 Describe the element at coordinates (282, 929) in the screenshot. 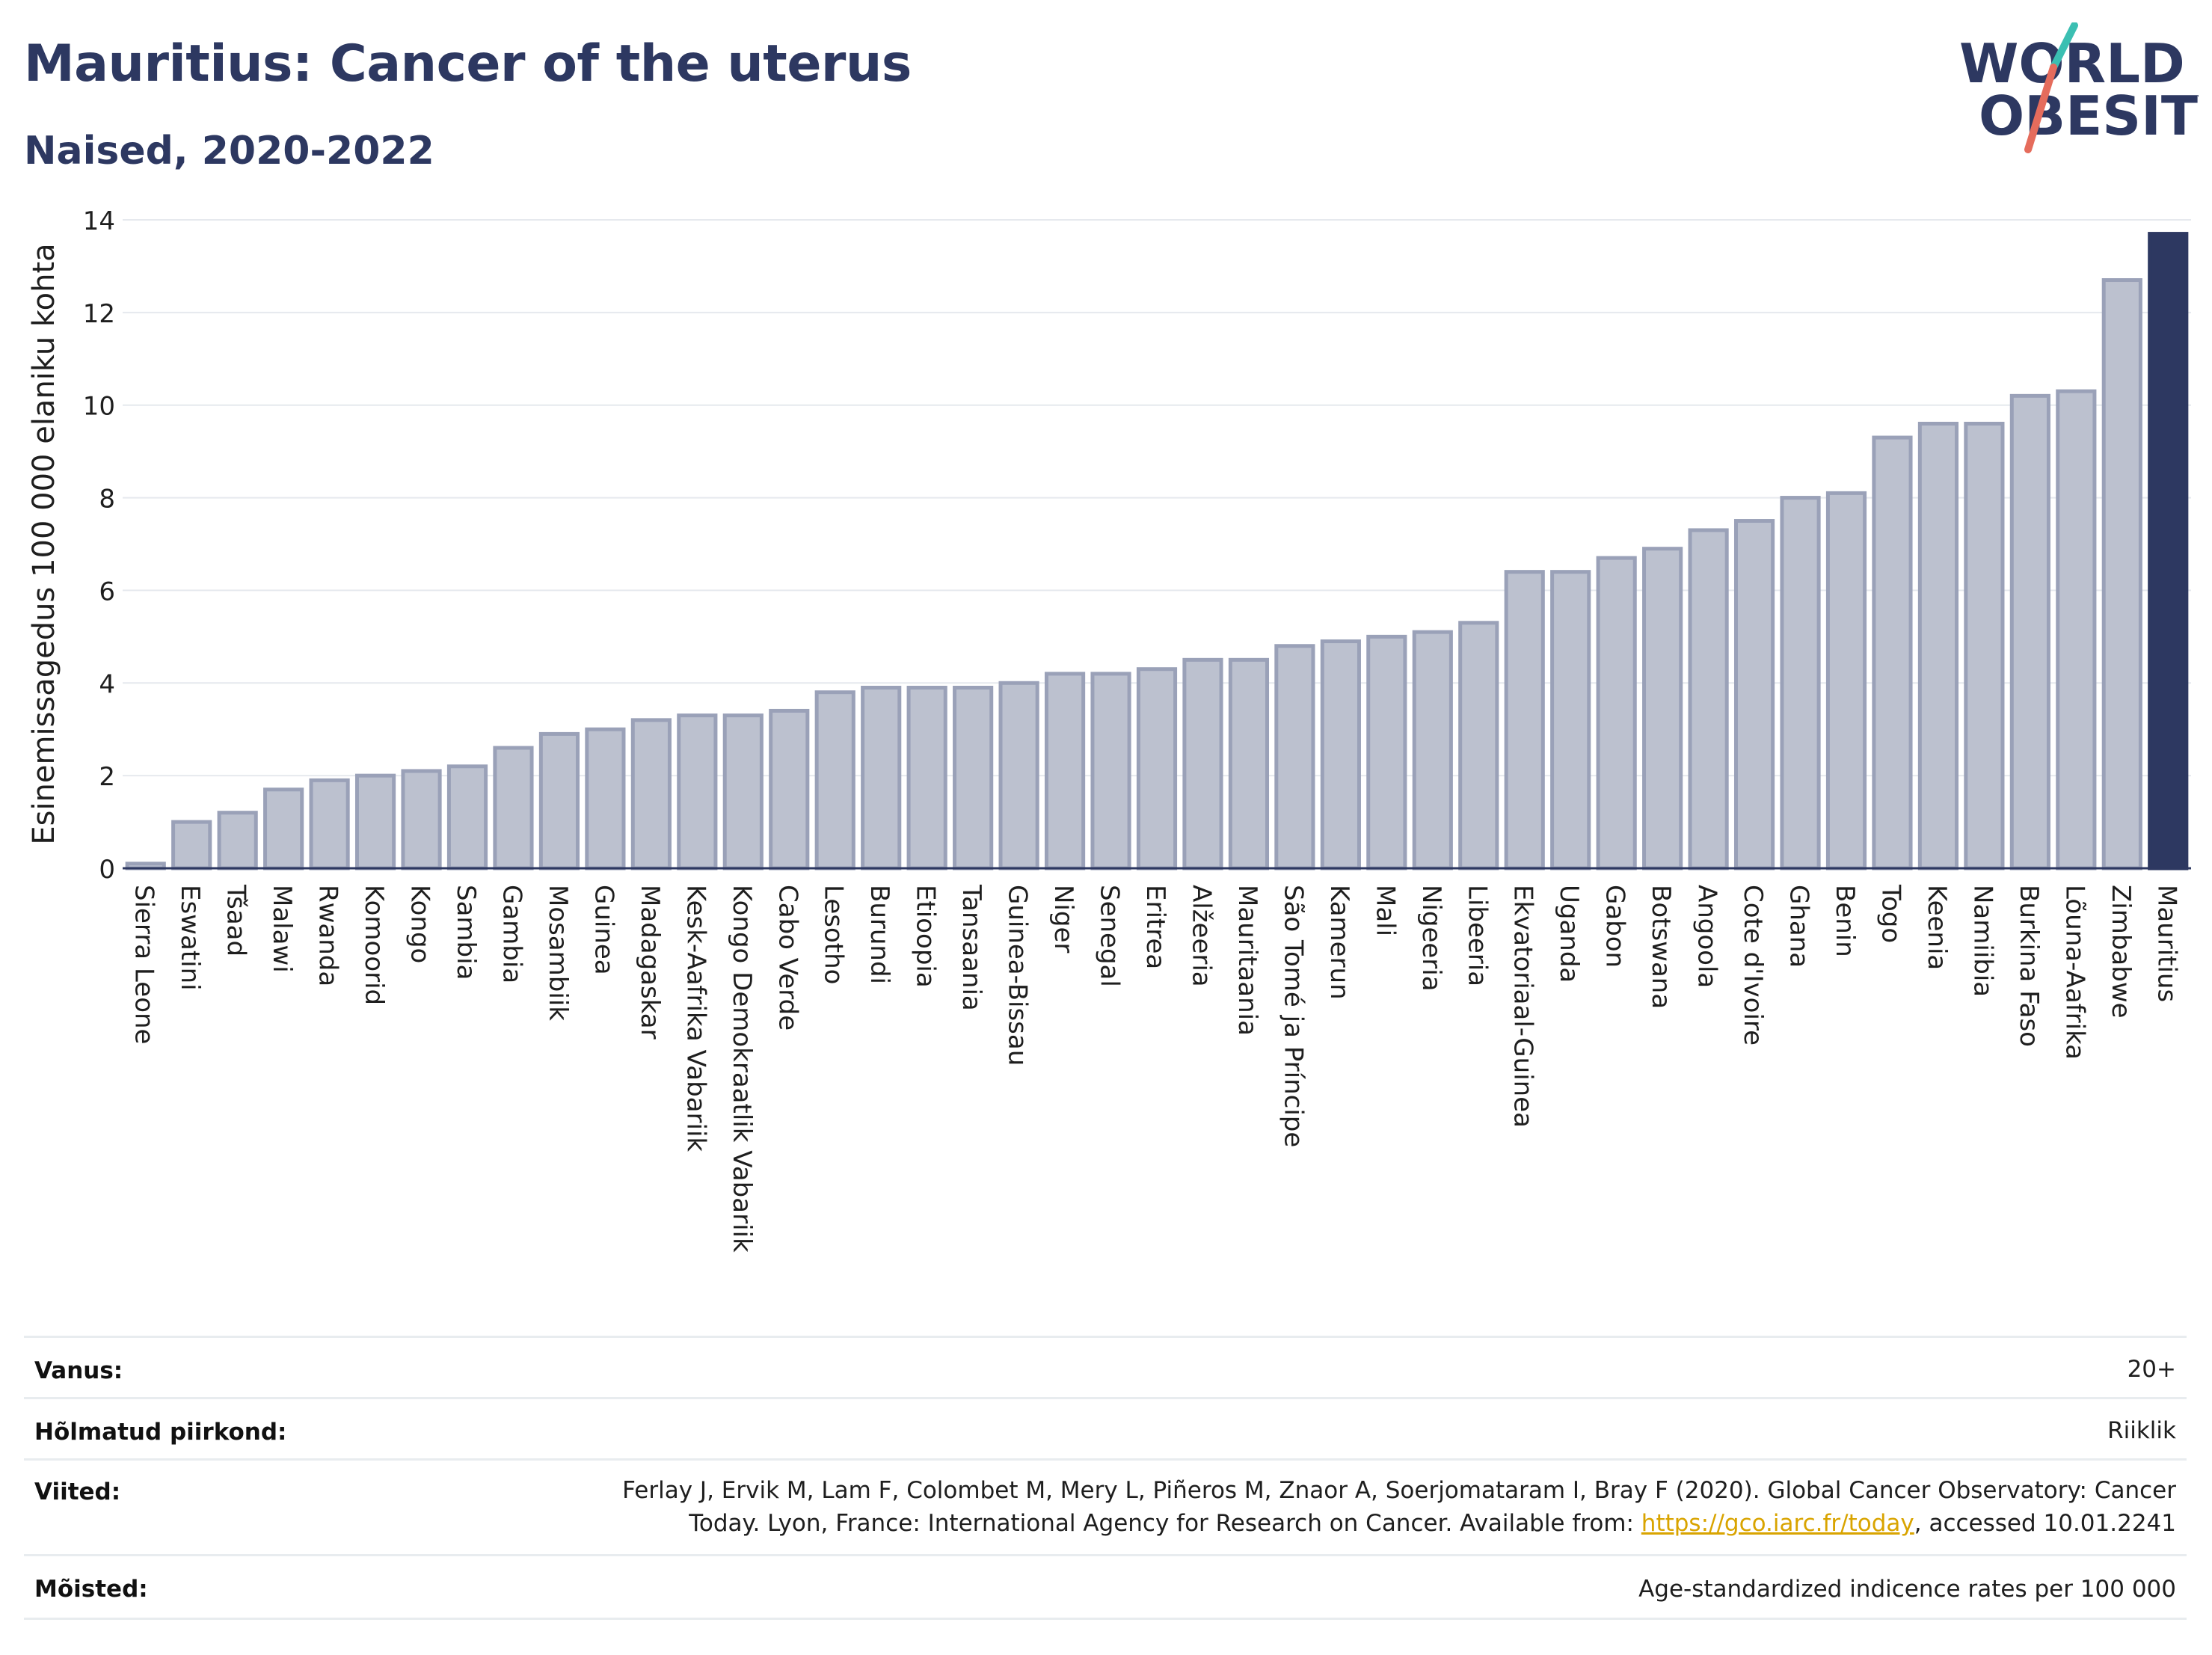

I see `x-tick-label: Malawi` at that location.